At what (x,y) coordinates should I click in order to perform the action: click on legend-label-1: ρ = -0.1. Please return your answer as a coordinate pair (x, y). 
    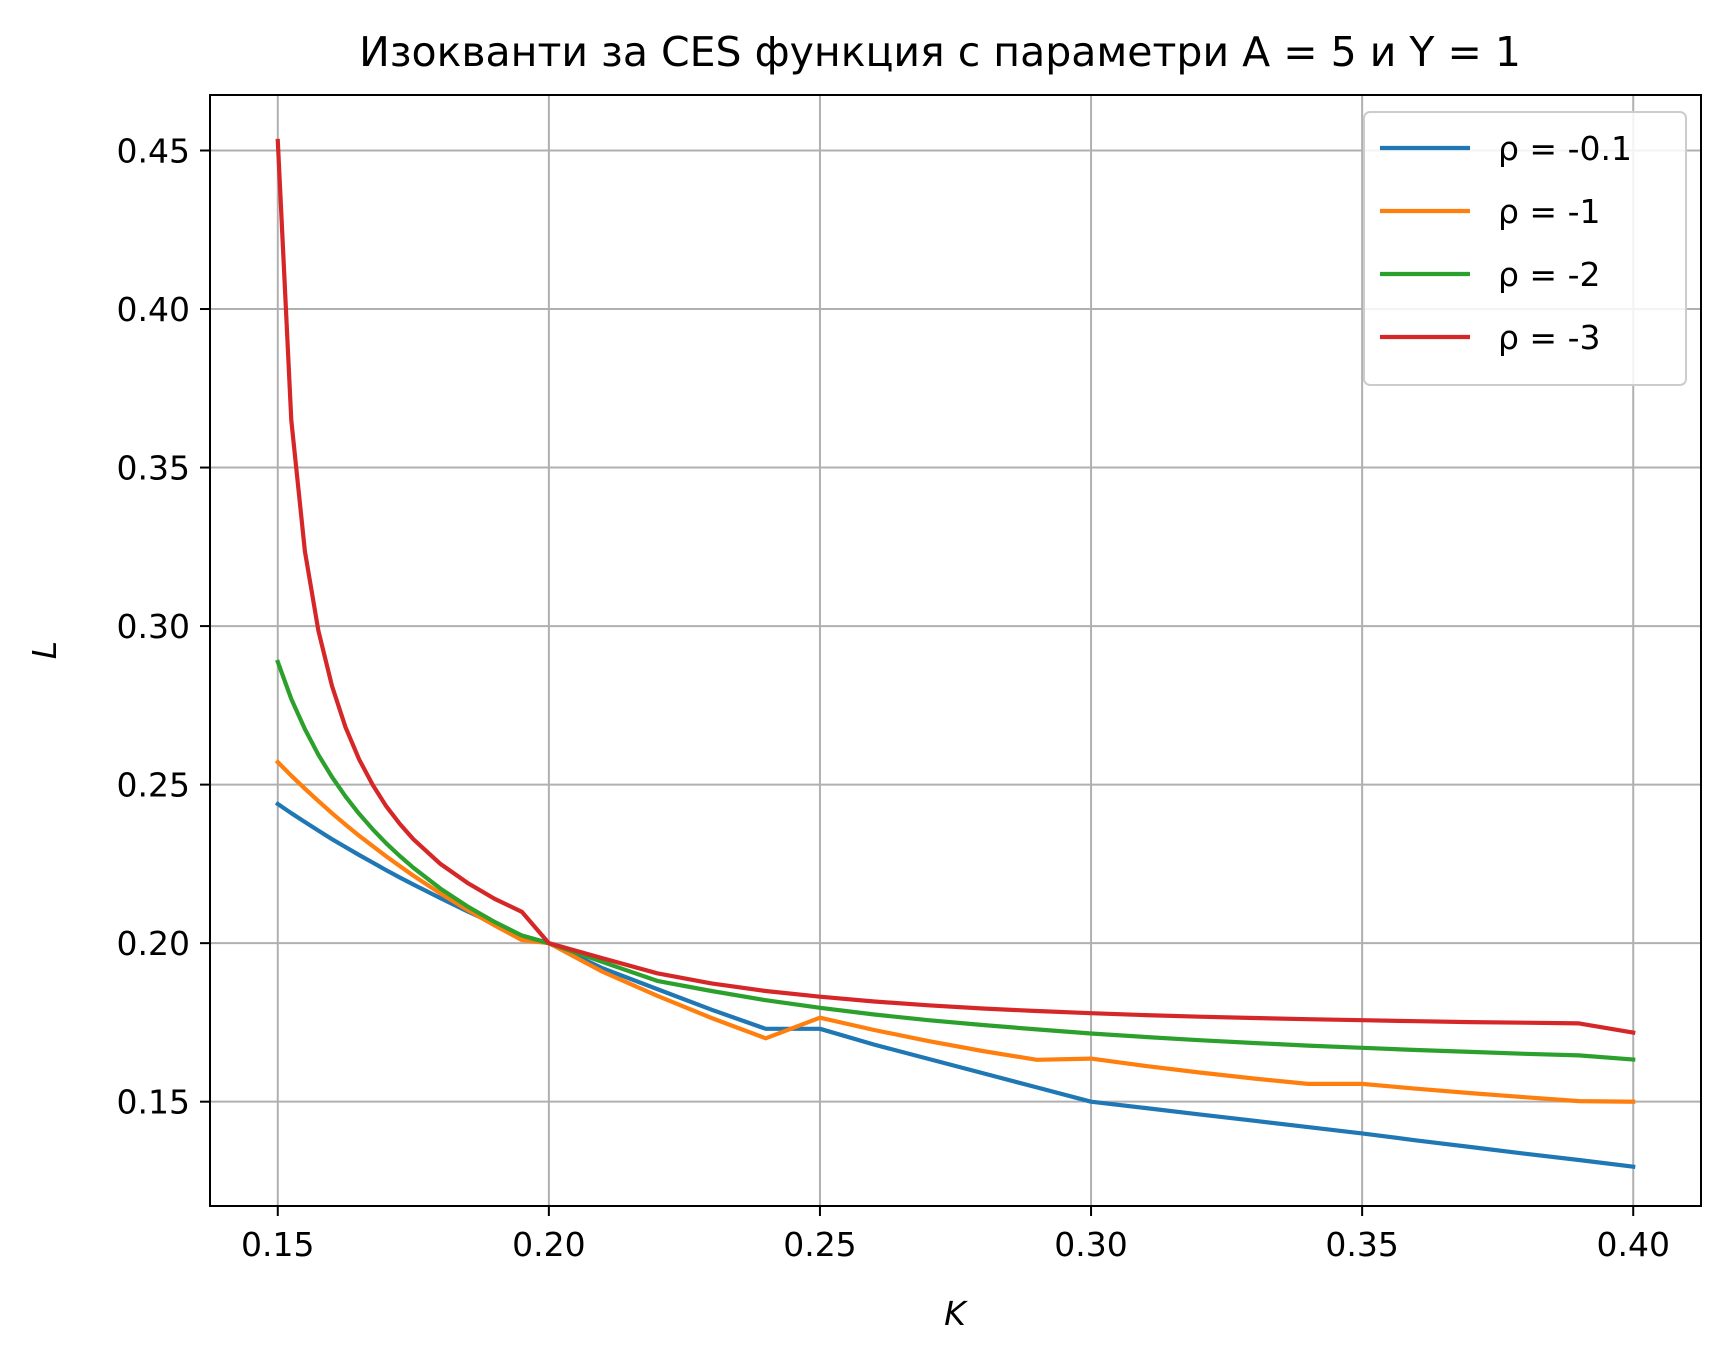
    Looking at the image, I should click on (1565, 148).